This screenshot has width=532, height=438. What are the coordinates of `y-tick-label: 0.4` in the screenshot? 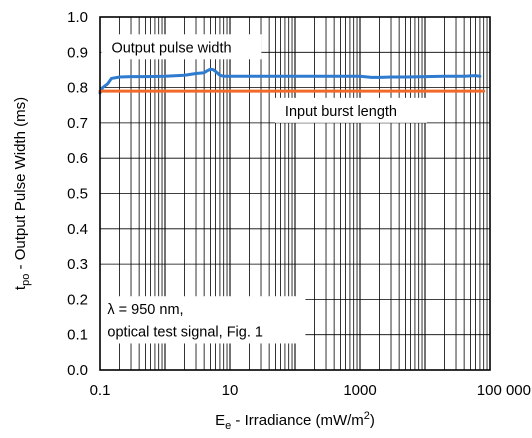 It's located at (77, 229).